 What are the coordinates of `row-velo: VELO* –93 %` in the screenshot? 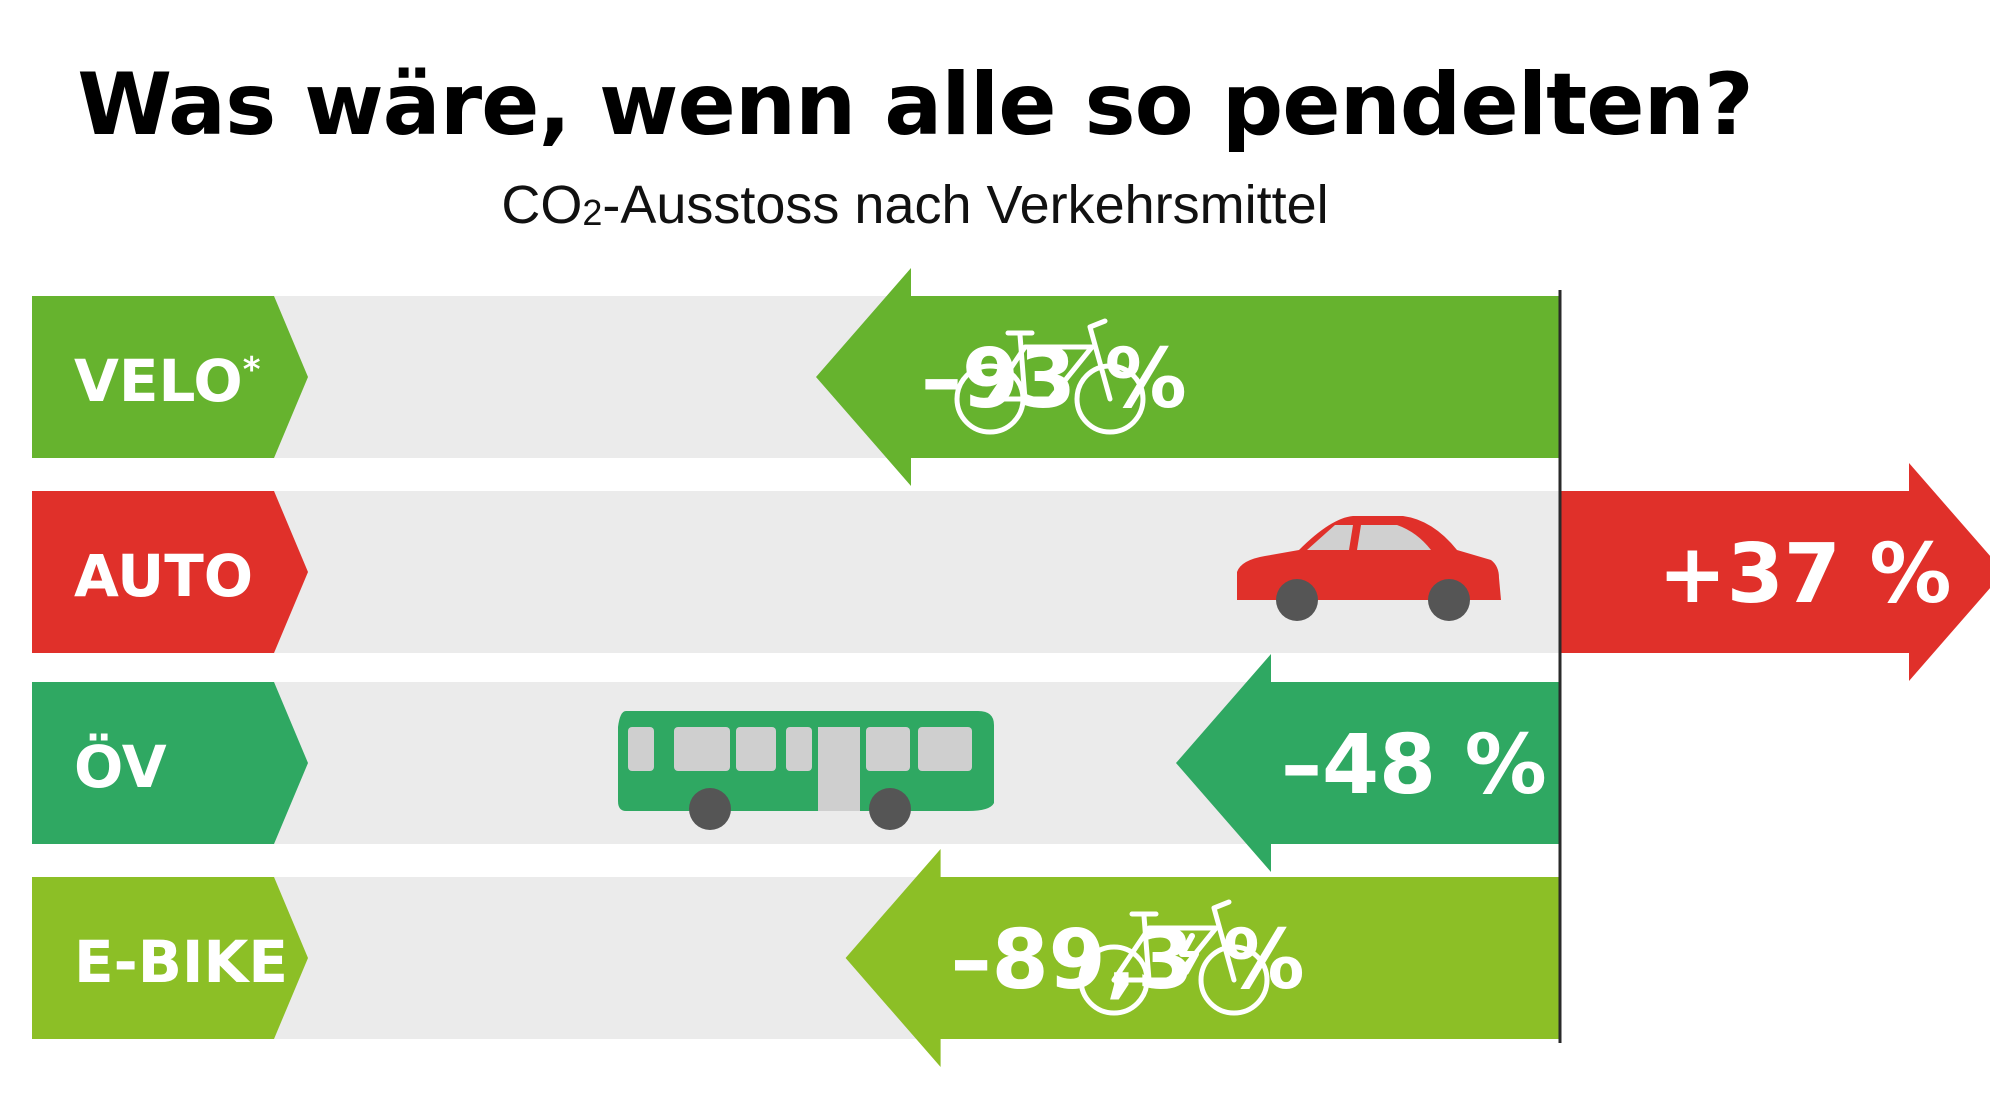 It's located at (796, 377).